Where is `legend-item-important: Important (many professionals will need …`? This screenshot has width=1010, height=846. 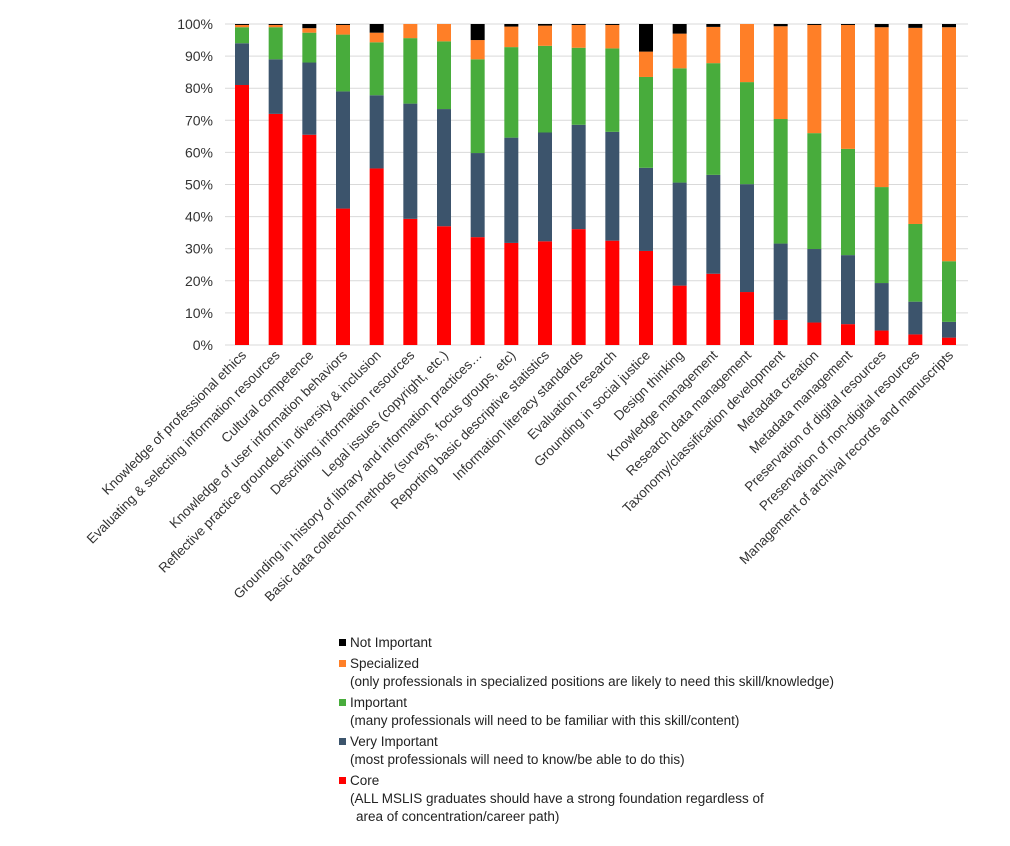
legend-item-important: Important (many professionals will need … is located at coordinates (586, 712).